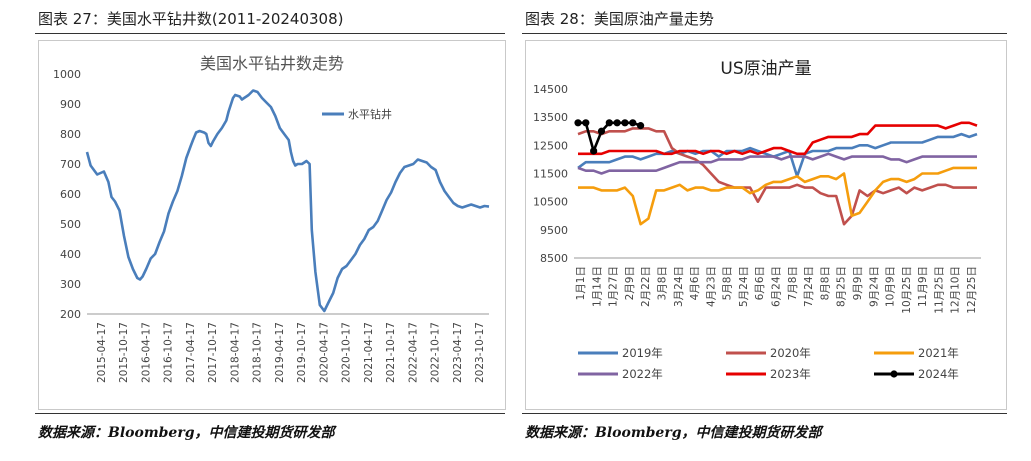  Describe the element at coordinates (70, 254) in the screenshot. I see `y-tick-label: 400` at that location.